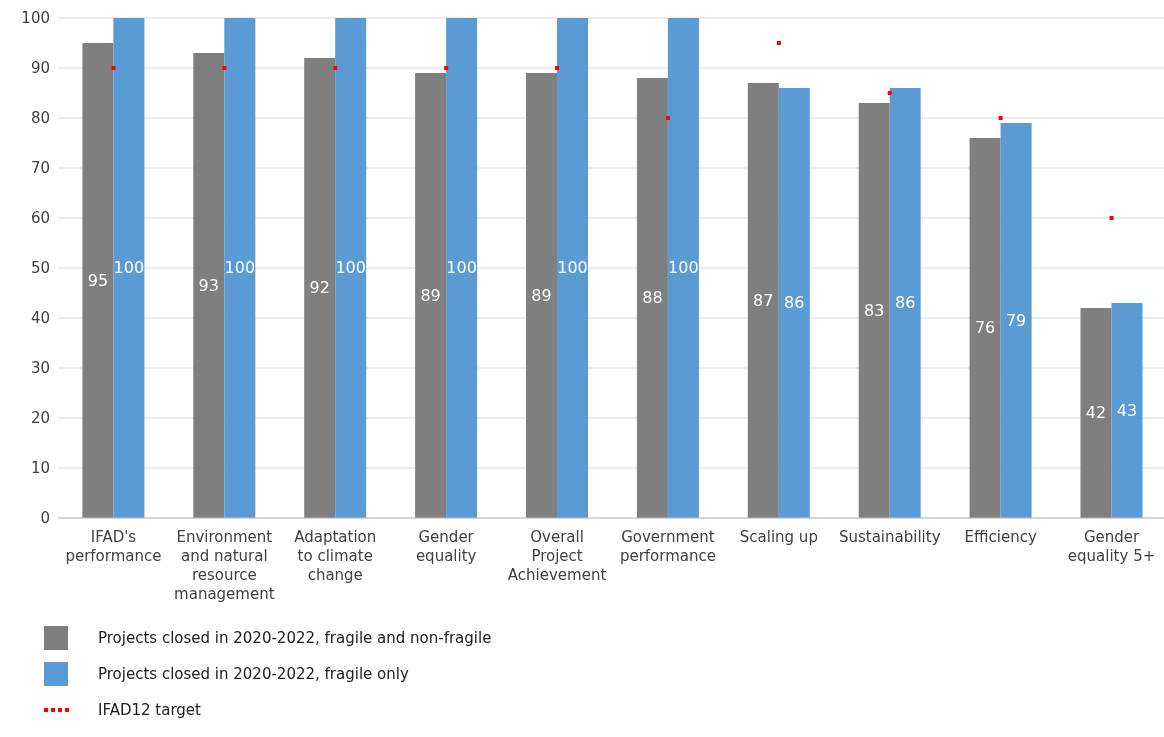 This screenshot has width=1164, height=737. What do you see at coordinates (1111, 546) in the screenshot?
I see `x-tick-label: Gender equality 5+` at bounding box center [1111, 546].